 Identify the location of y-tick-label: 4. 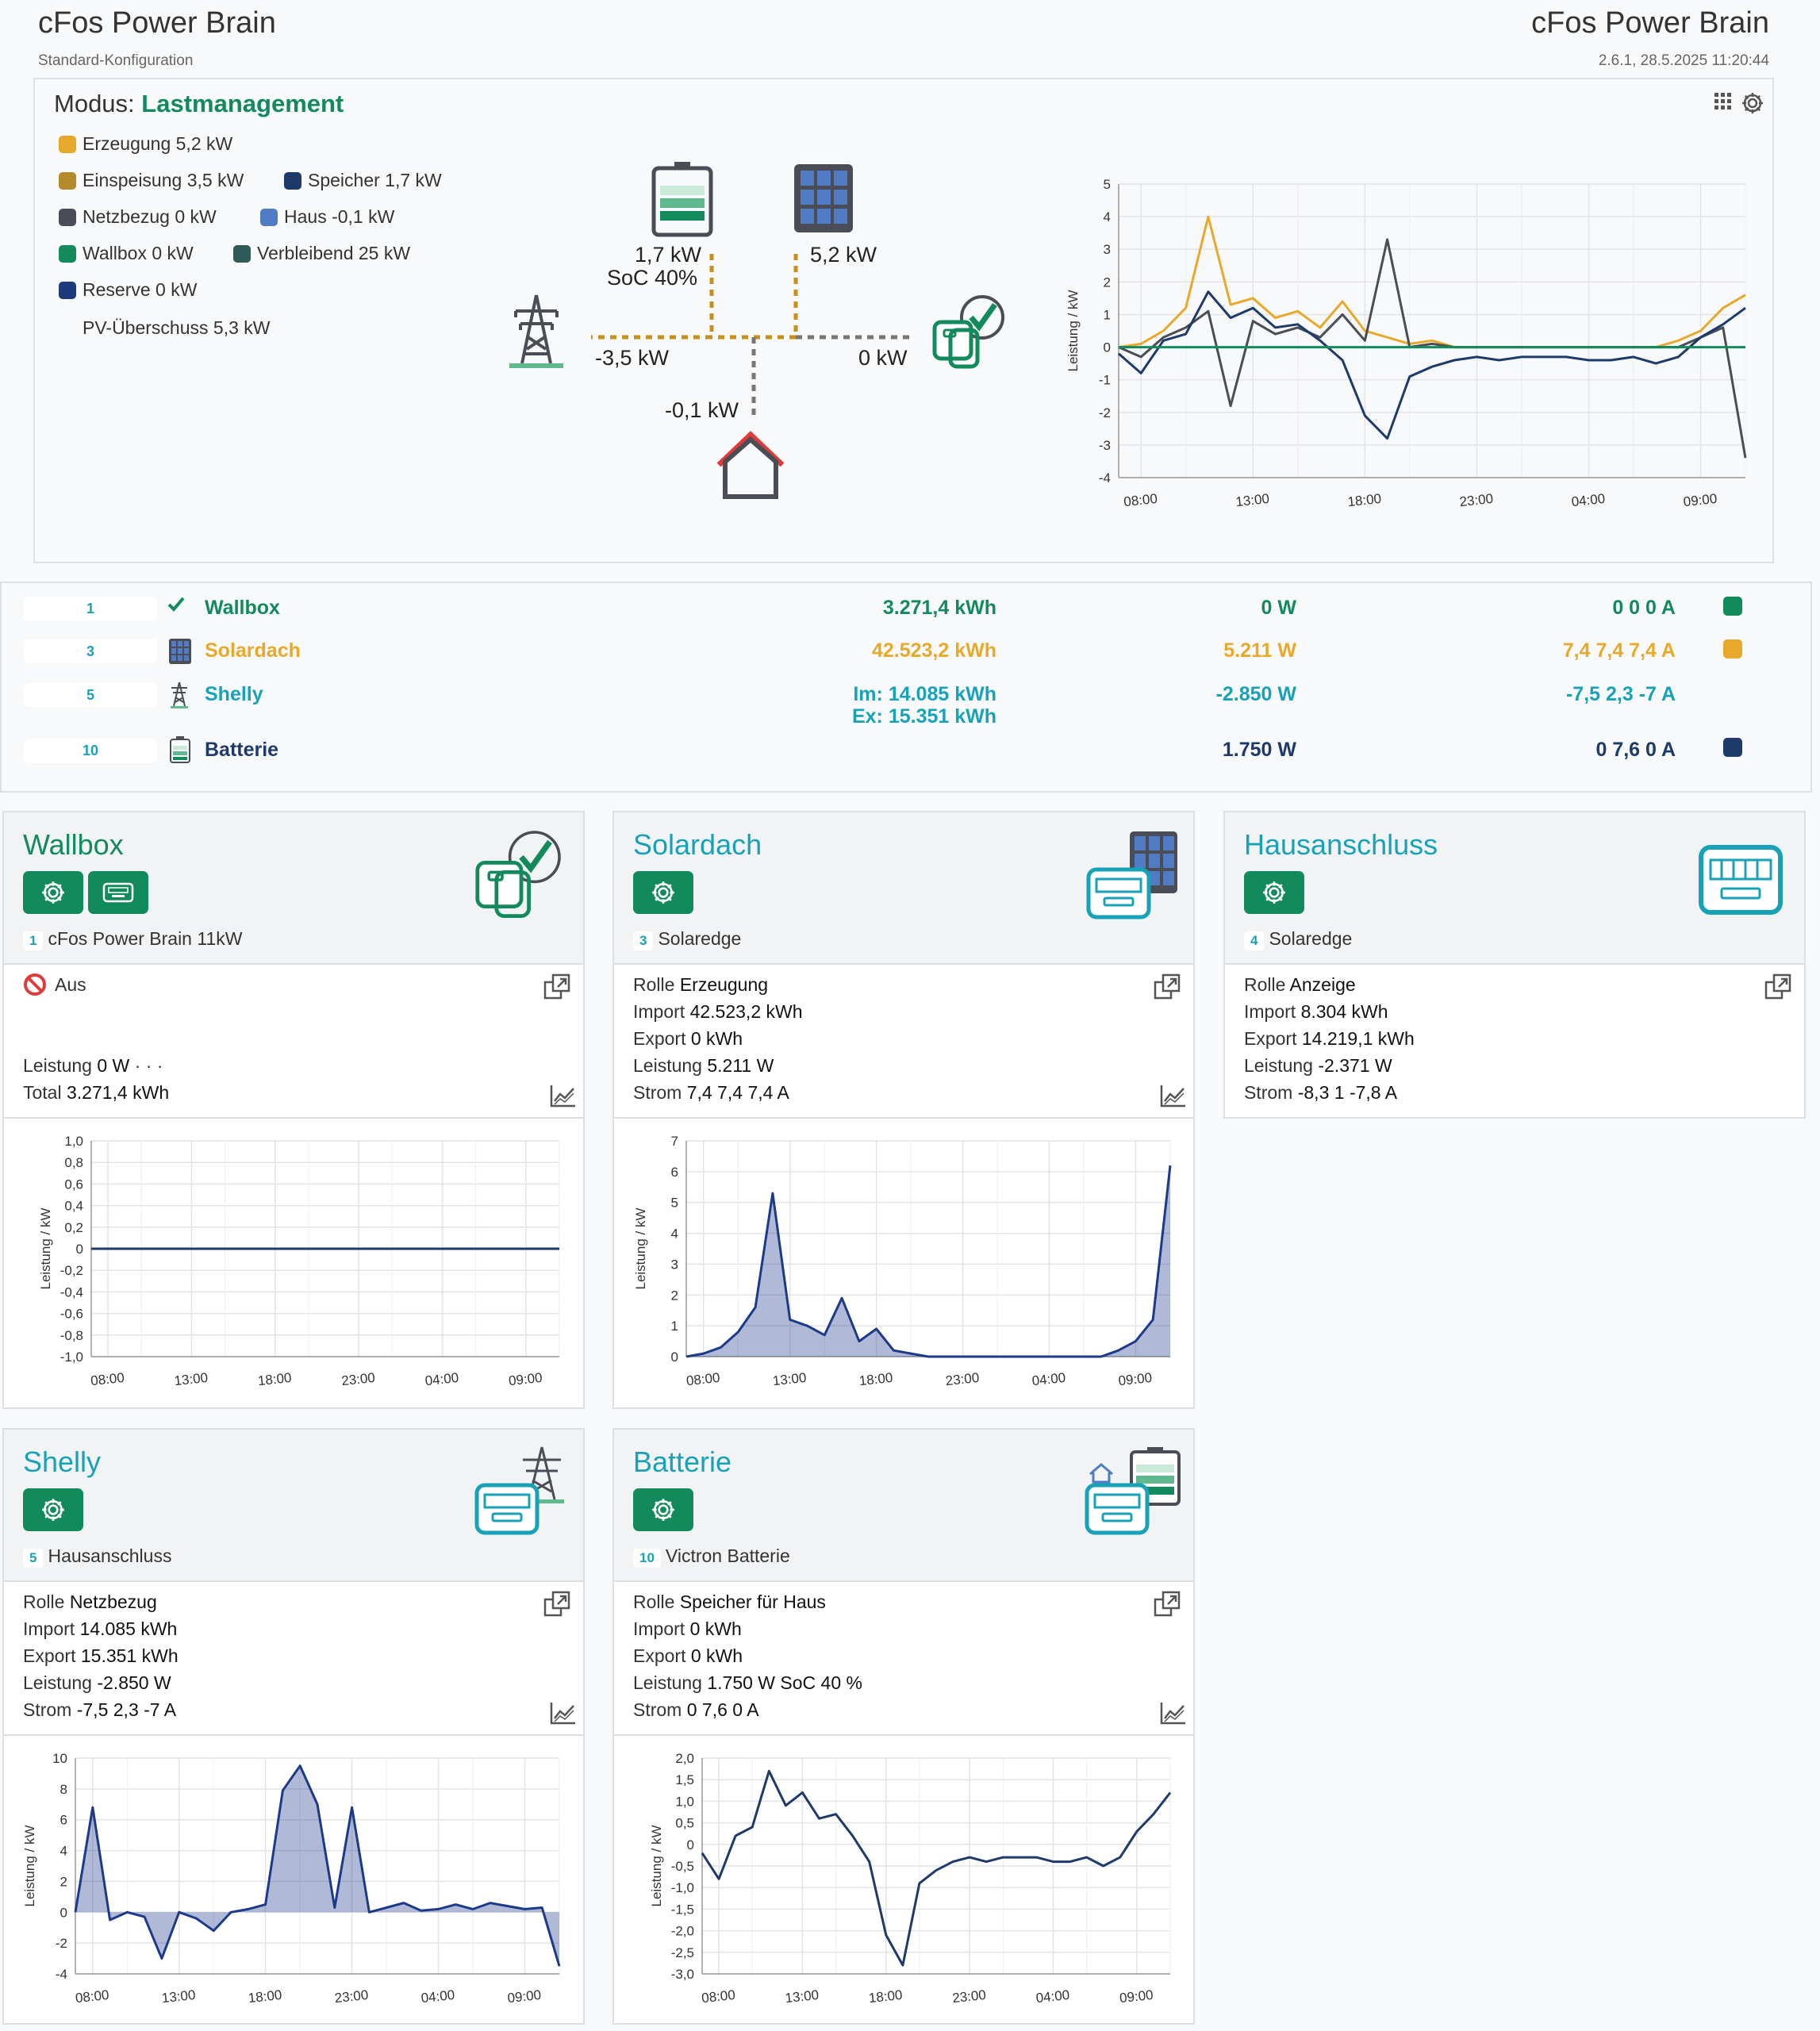
(63, 1851).